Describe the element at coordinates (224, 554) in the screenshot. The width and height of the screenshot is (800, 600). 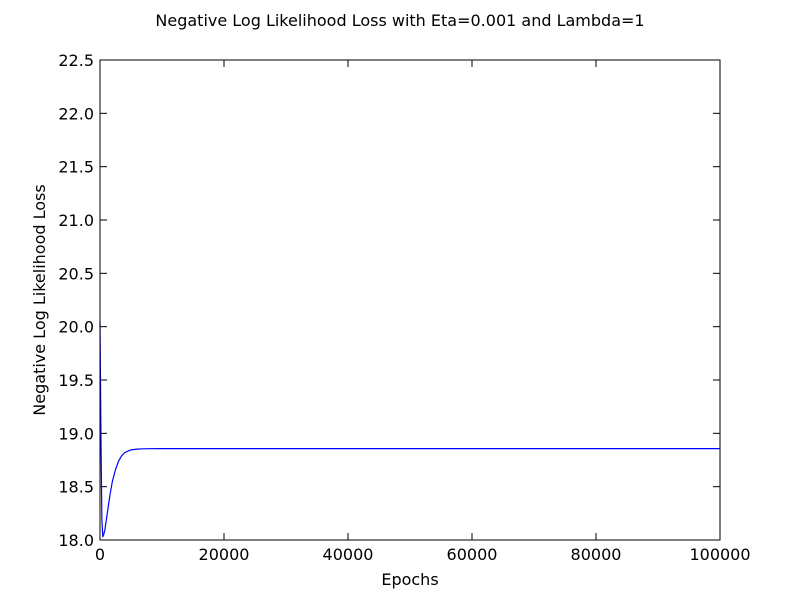
I see `x-tick-label: 20000` at that location.